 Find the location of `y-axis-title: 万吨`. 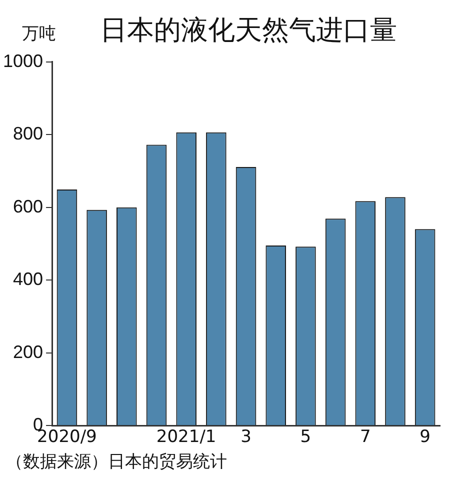

y-axis-title: 万吨 is located at coordinates (39, 34).